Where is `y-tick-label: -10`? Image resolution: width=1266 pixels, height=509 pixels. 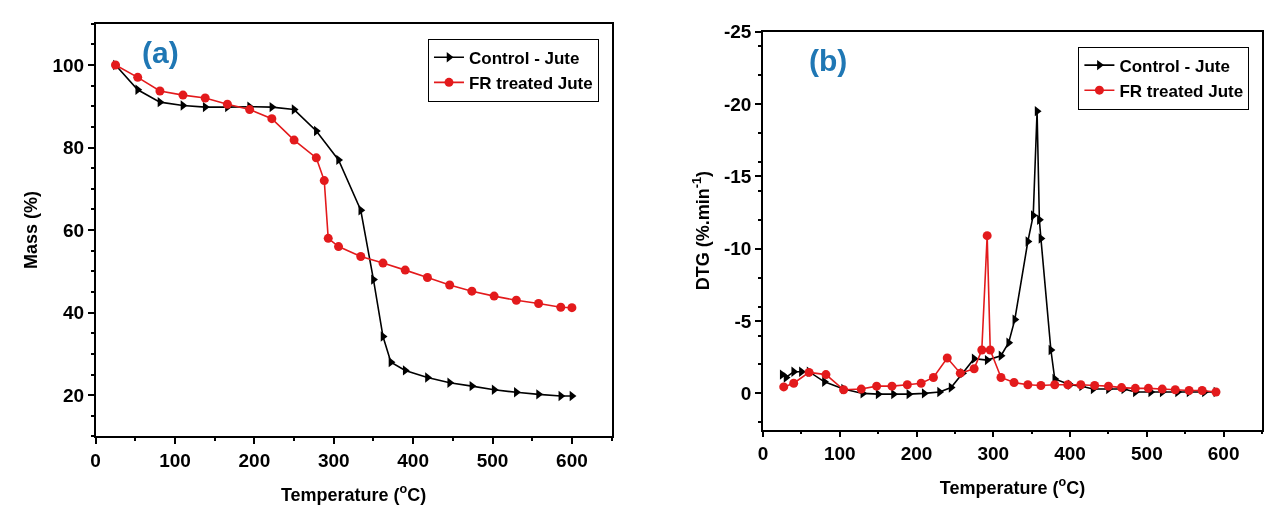
y-tick-label: -10 is located at coordinates (737, 249).